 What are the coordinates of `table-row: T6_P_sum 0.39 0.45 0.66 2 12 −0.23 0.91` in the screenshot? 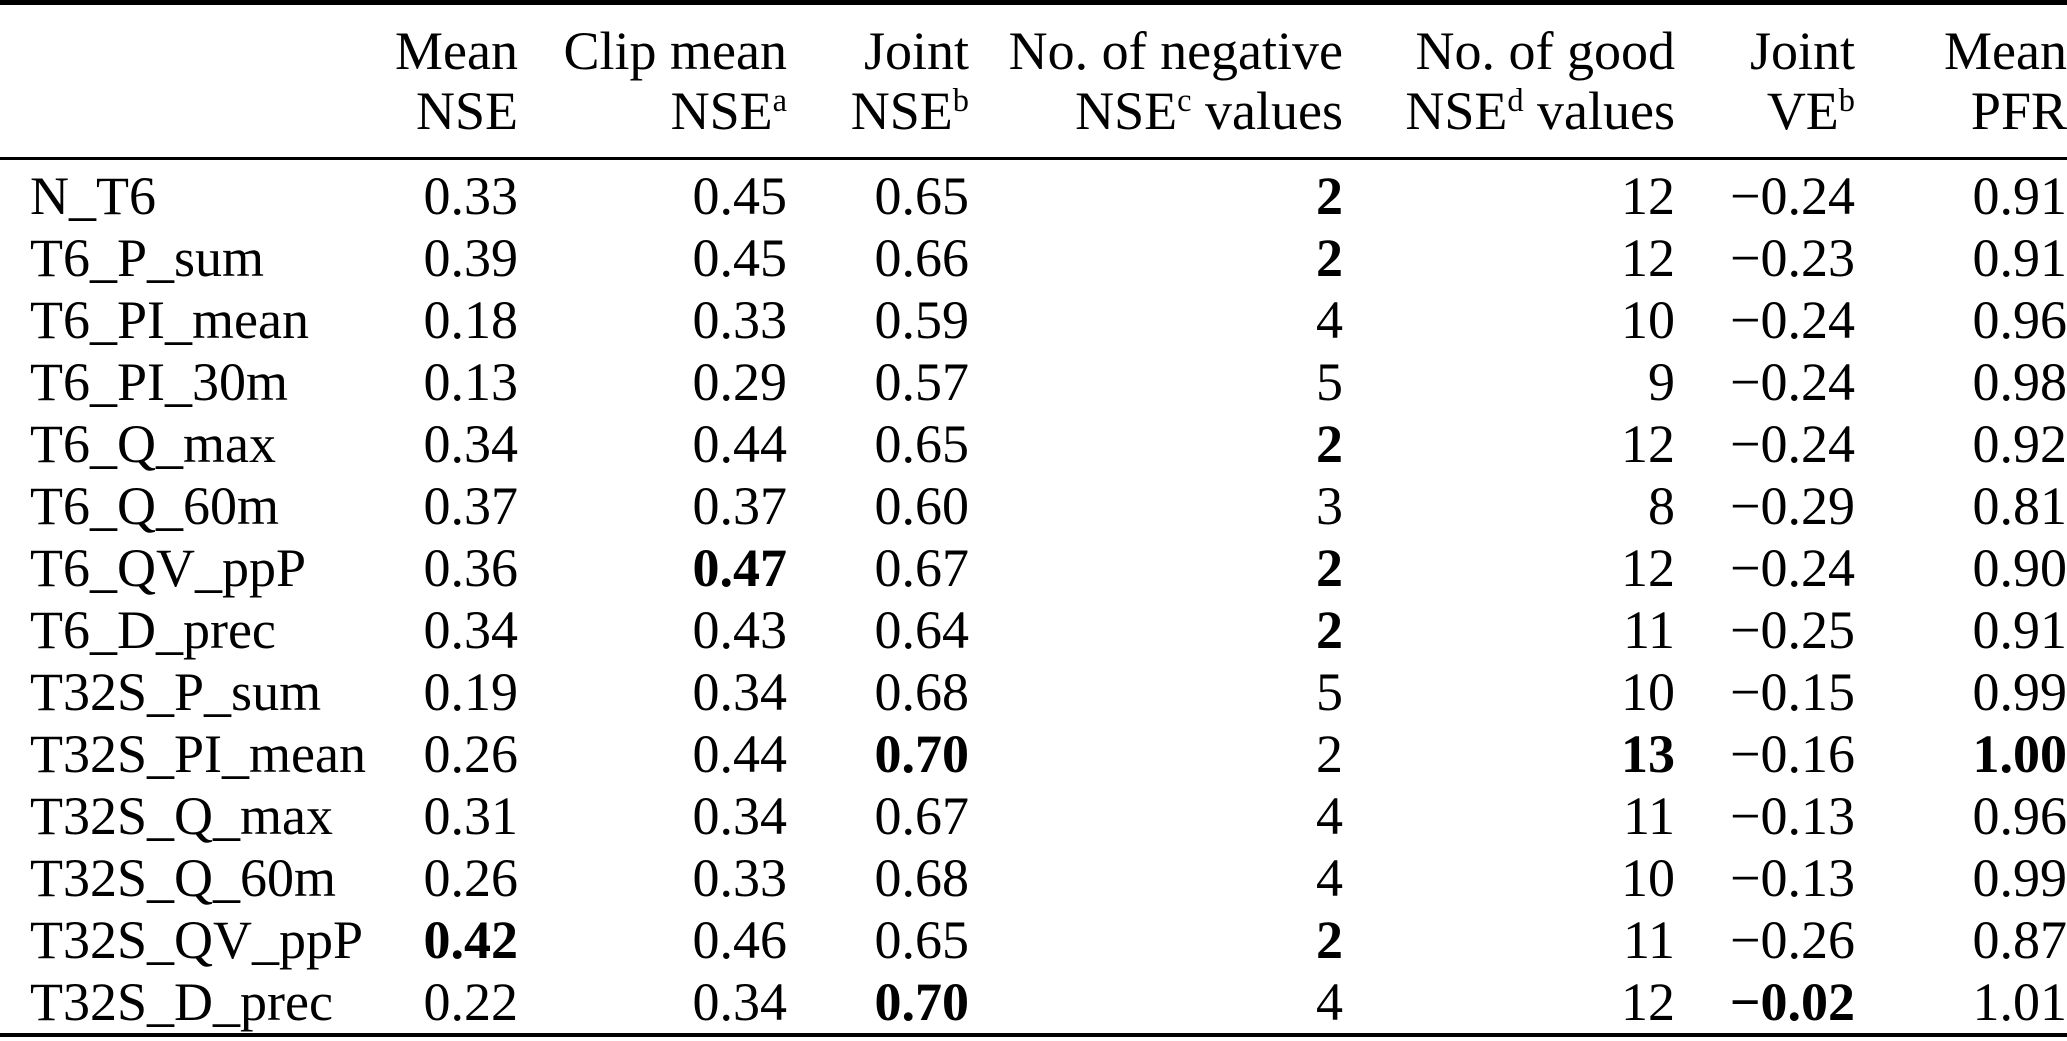 It's located at (1033, 258).